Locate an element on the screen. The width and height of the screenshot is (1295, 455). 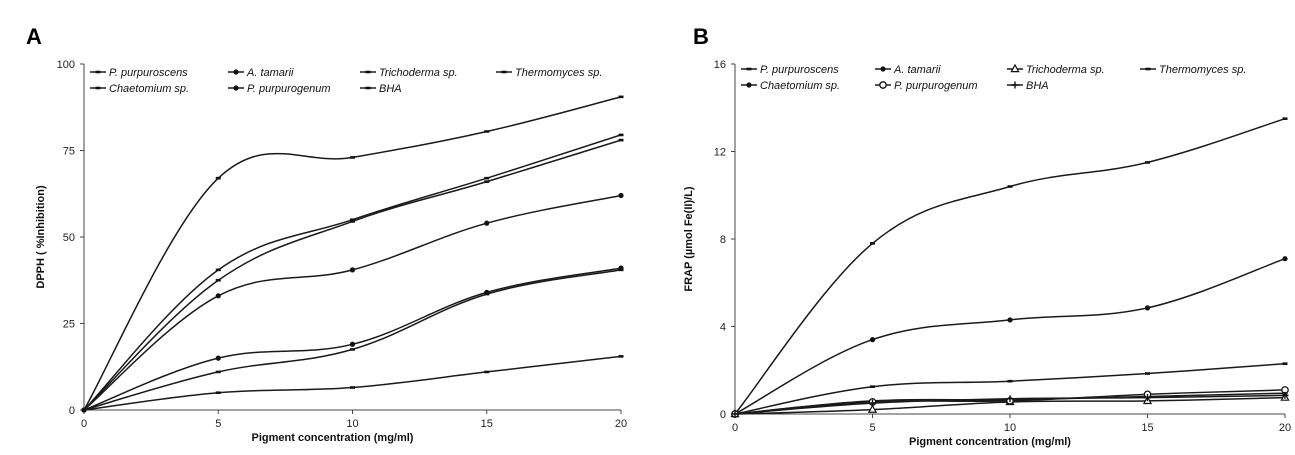
legend-label: P. purpuroscens is located at coordinates (148, 73).